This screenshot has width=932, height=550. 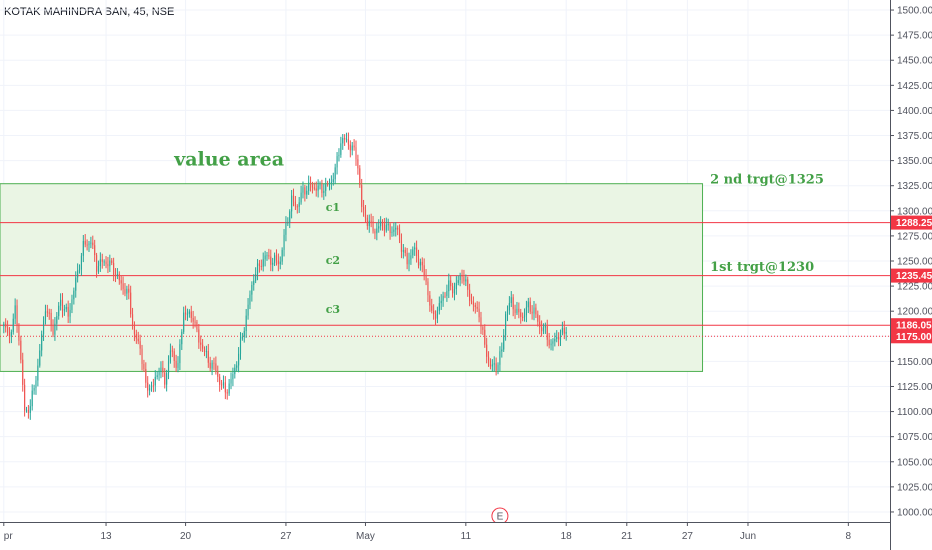 What do you see at coordinates (914, 136) in the screenshot?
I see `price-tick-label: 1375.00` at bounding box center [914, 136].